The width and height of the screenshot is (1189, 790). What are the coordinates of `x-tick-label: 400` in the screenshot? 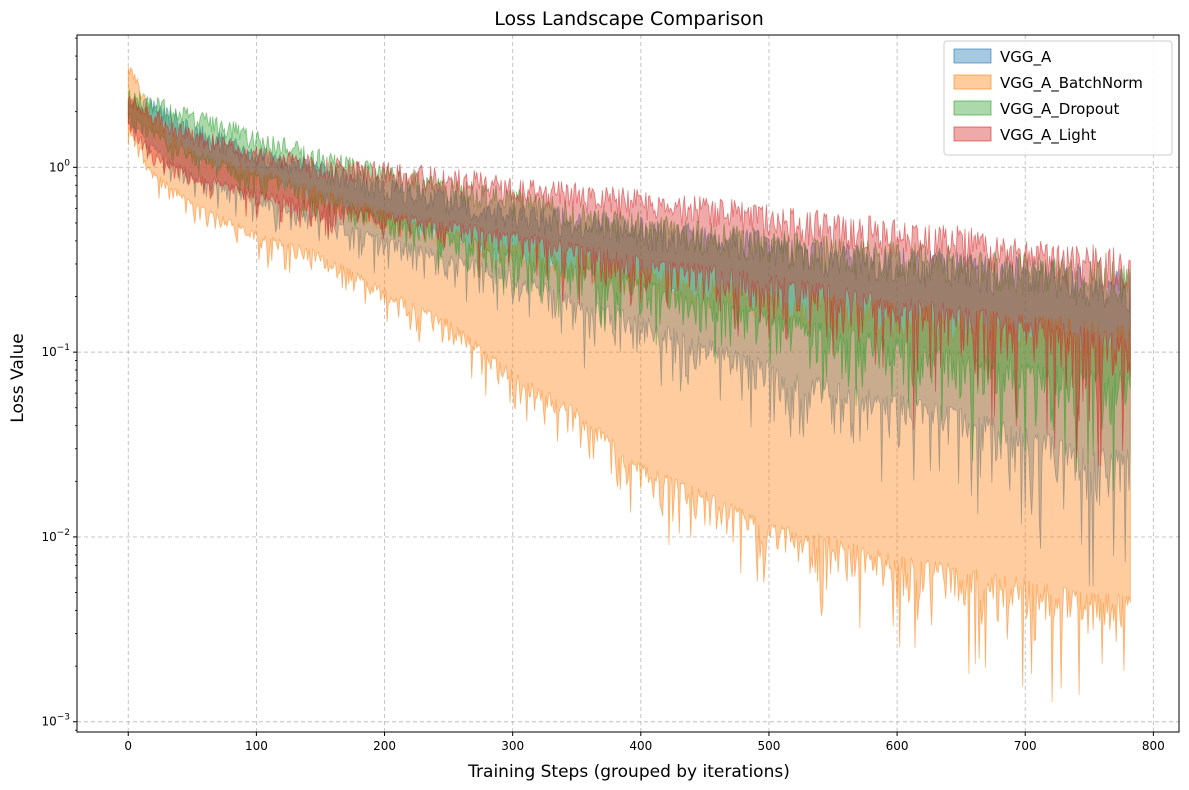 It's located at (640, 746).